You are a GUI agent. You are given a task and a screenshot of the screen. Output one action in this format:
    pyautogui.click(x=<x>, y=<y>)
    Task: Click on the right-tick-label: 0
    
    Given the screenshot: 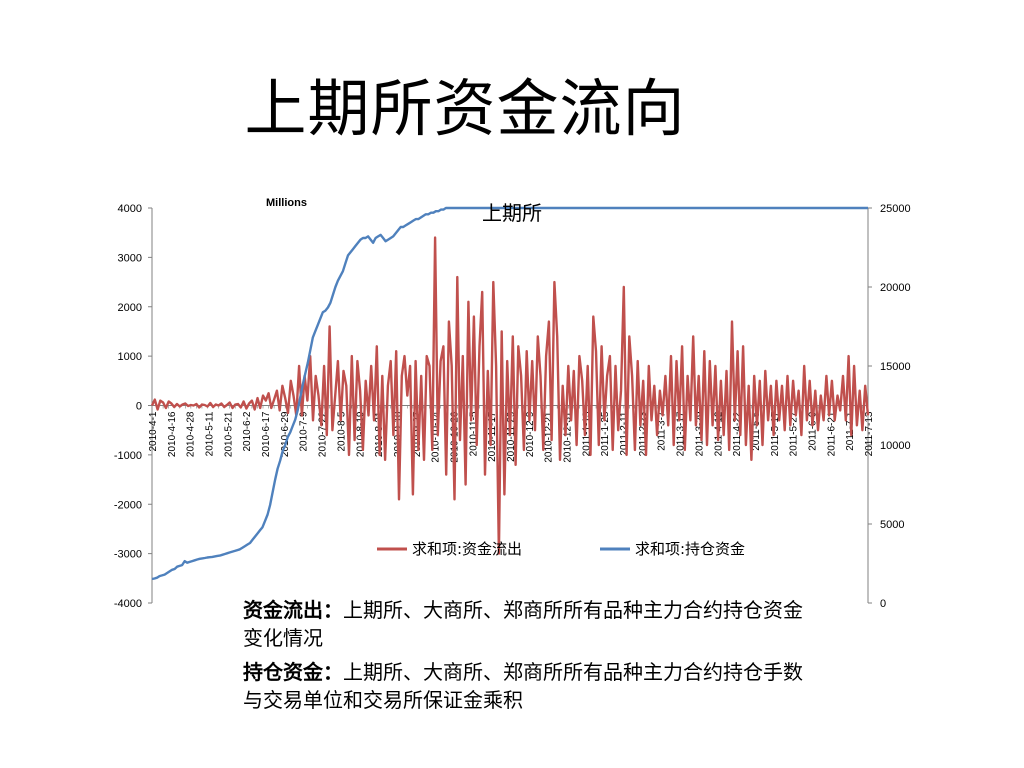 What is the action you would take?
    pyautogui.click(x=883, y=604)
    